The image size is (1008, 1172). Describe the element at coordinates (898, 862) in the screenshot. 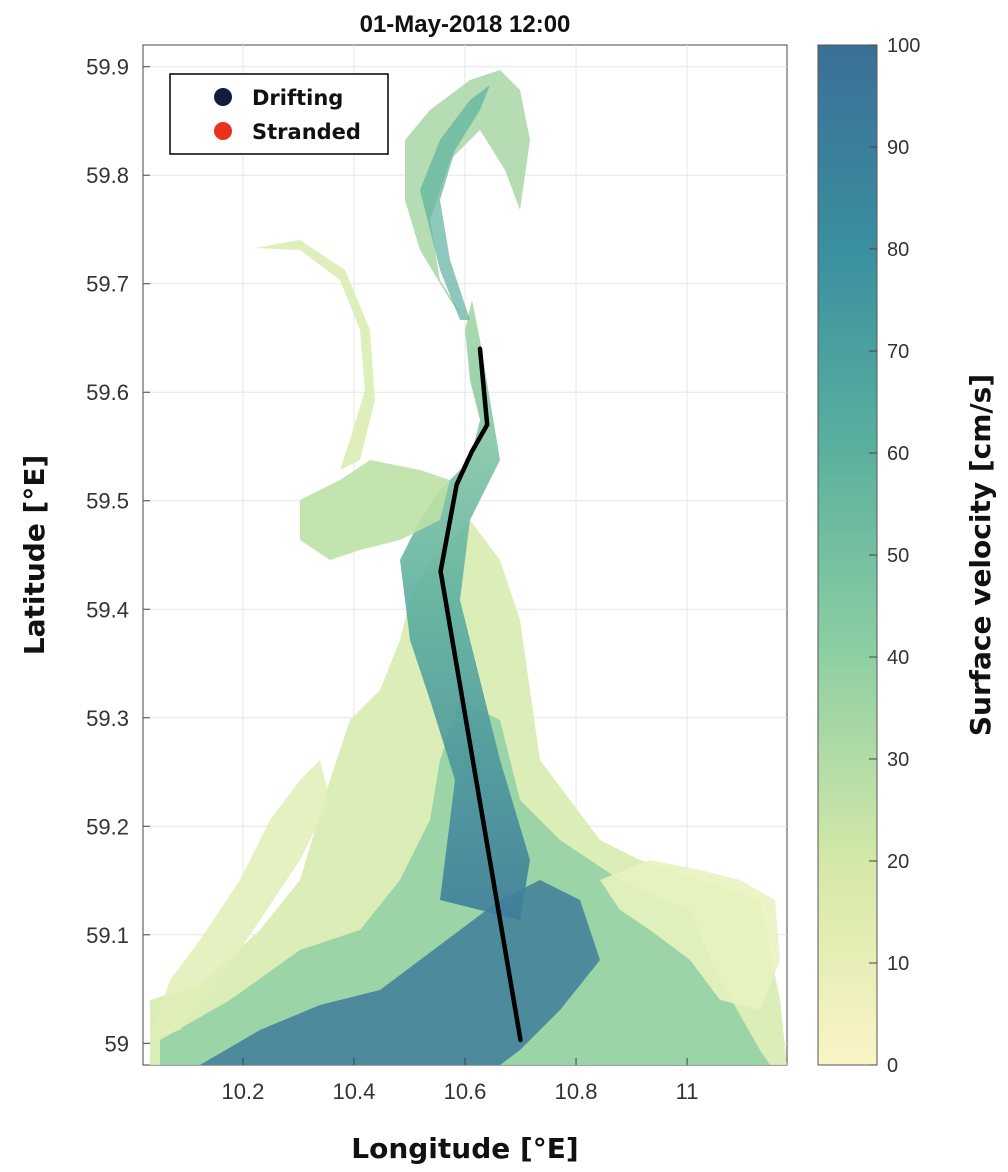

I see `colorbar-tick-label: 20` at that location.